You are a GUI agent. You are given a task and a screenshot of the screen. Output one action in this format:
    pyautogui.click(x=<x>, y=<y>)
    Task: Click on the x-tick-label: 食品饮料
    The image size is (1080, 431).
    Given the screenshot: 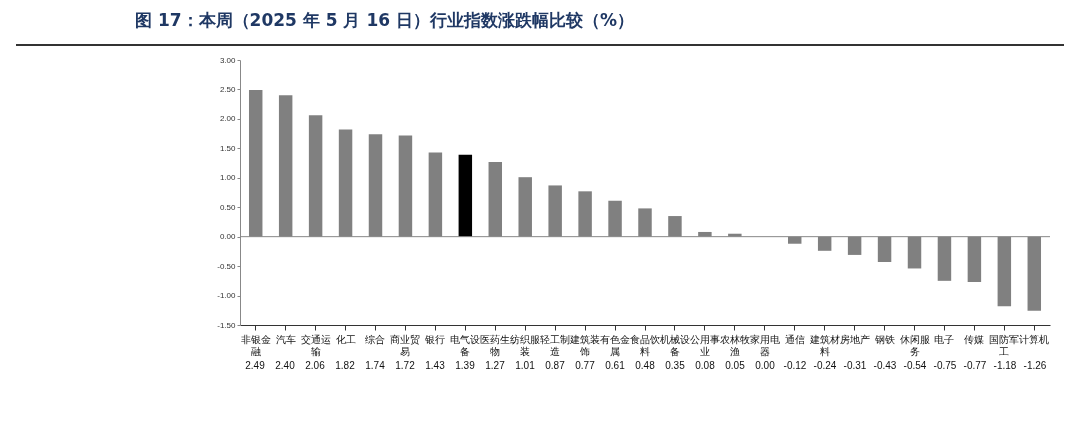 What is the action you would take?
    pyautogui.click(x=645, y=345)
    